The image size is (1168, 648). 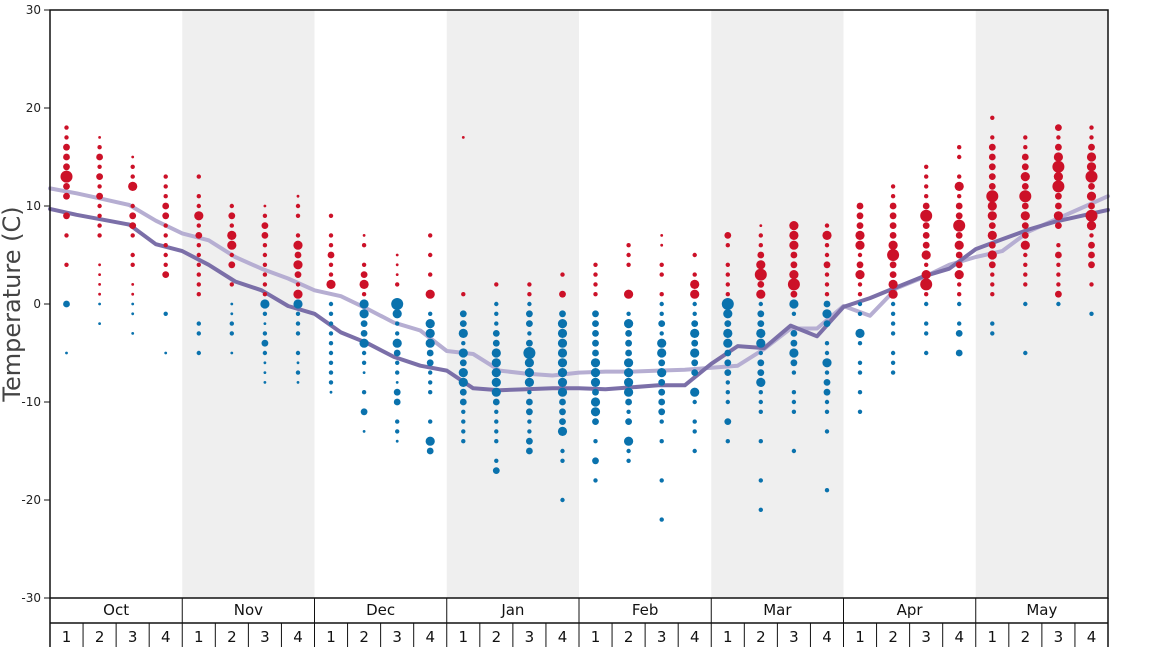 I want to click on y-tick-label: -30, so click(x=31, y=598).